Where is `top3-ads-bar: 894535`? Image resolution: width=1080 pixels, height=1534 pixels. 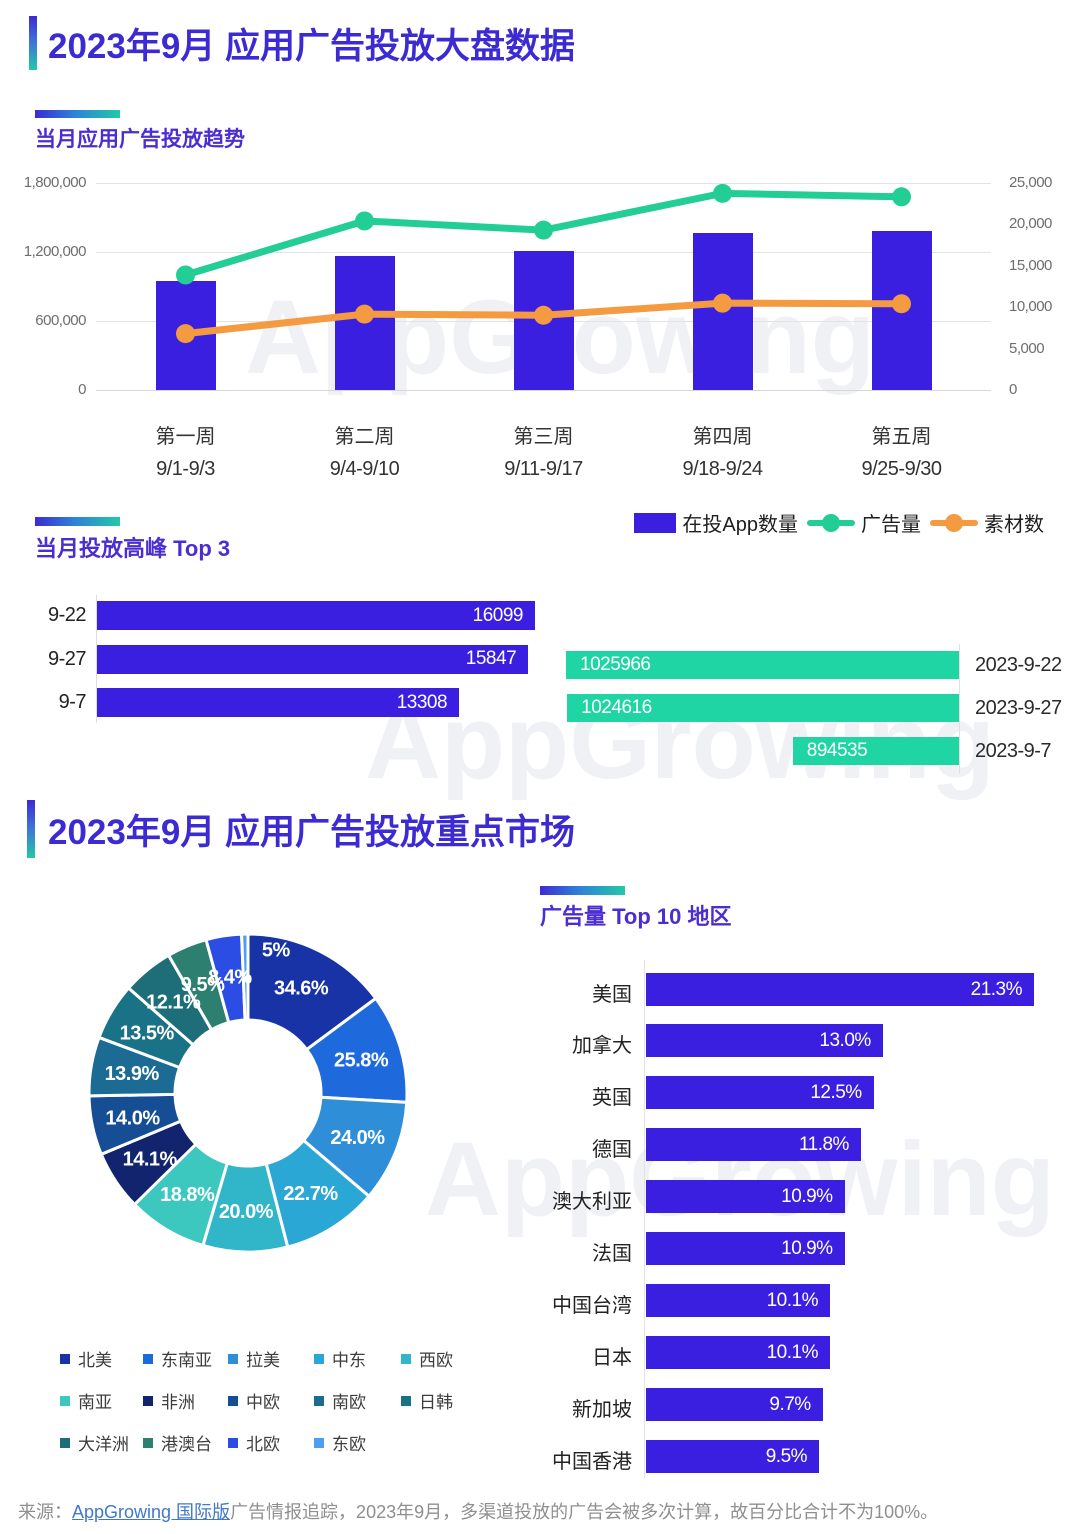 top3-ads-bar: 894535 is located at coordinates (875, 751).